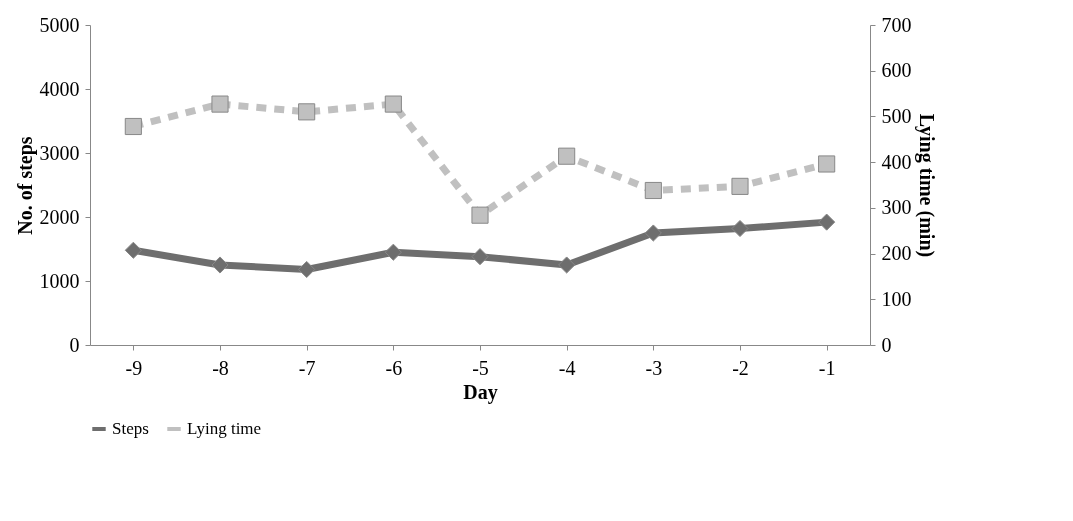  I want to click on y-tick-label: 5000, so click(59, 24).